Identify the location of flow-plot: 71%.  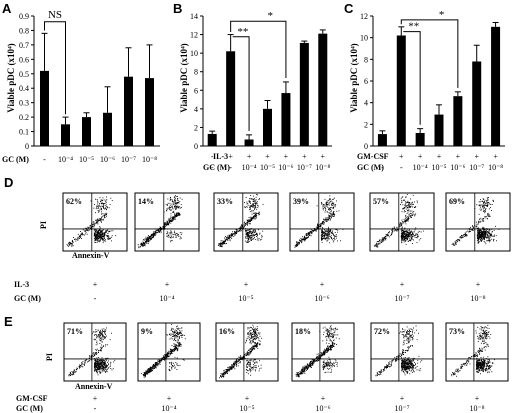
(95, 352).